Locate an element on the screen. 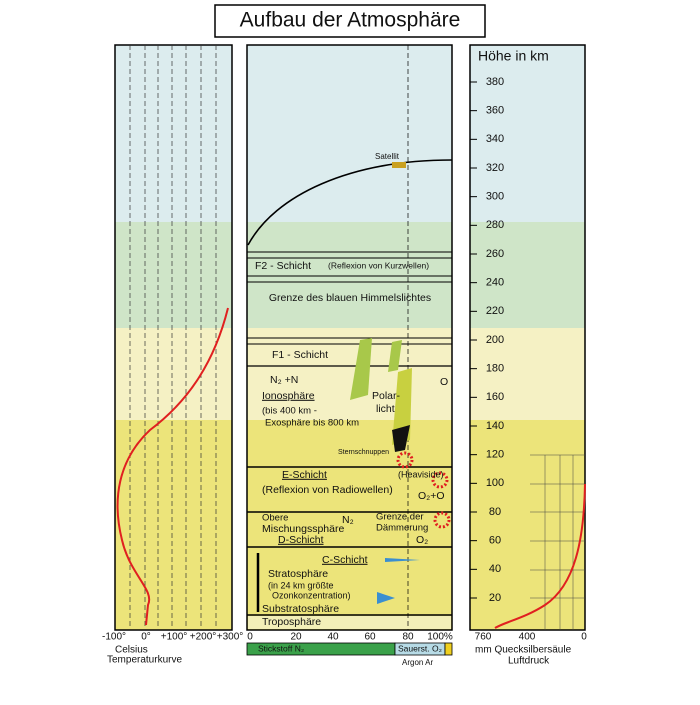 The width and height of the screenshot is (700, 705). label: Stratosphäre is located at coordinates (298, 574).